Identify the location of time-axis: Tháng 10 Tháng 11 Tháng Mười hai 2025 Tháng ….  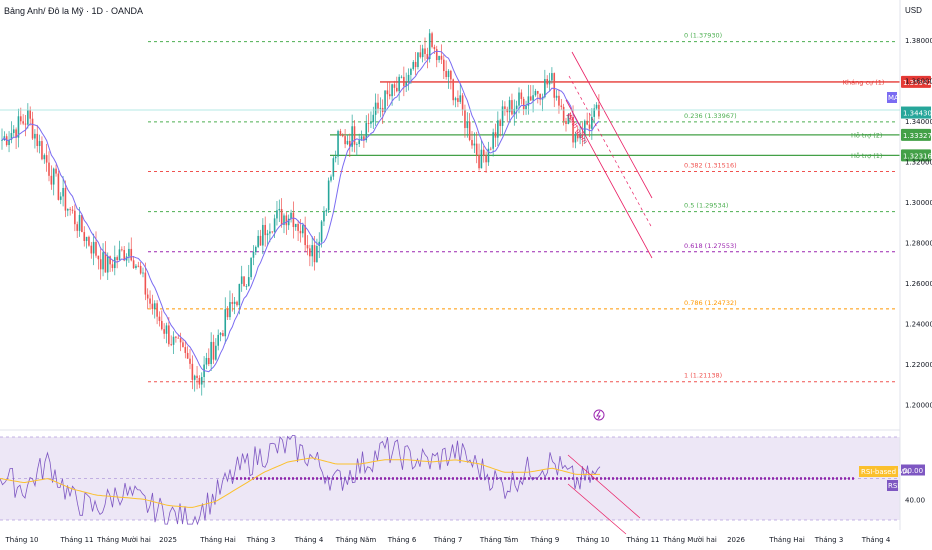
(447, 540).